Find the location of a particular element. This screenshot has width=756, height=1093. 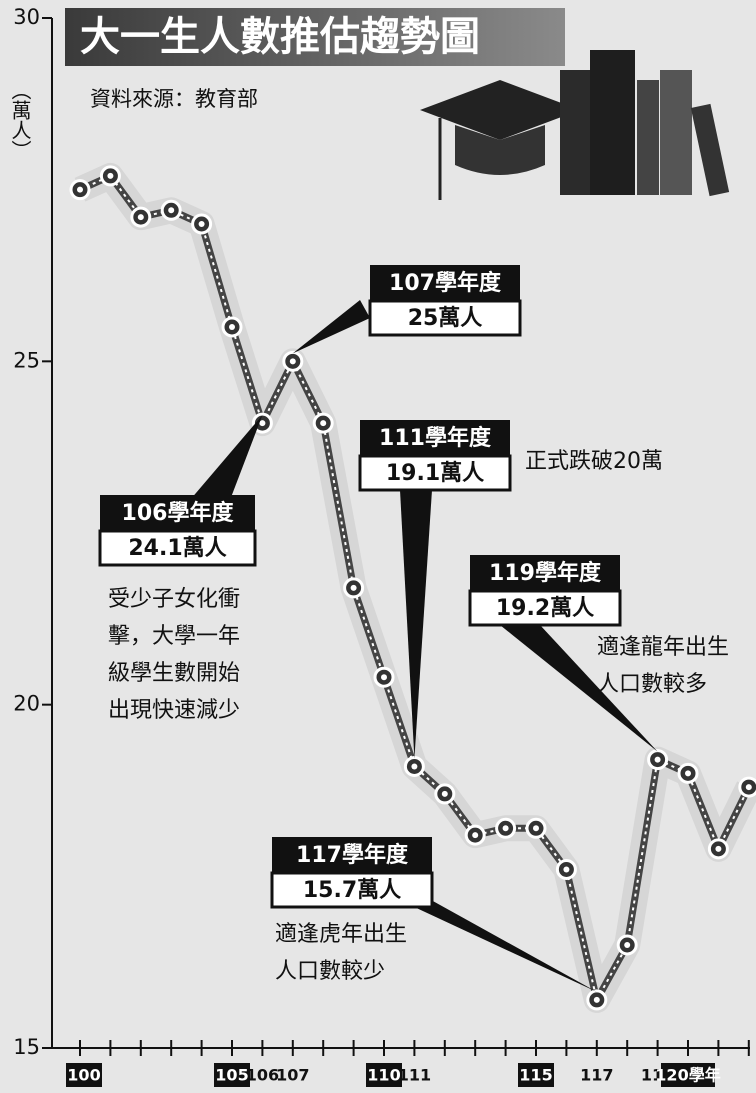

callout-note: 級學生數開始 is located at coordinates (174, 673).